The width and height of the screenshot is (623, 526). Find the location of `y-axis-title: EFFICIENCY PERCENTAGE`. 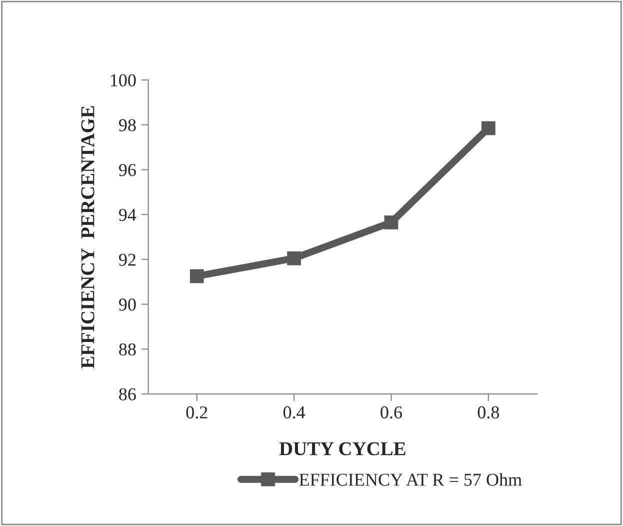

y-axis-title: EFFICIENCY PERCENTAGE is located at coordinates (87, 237).